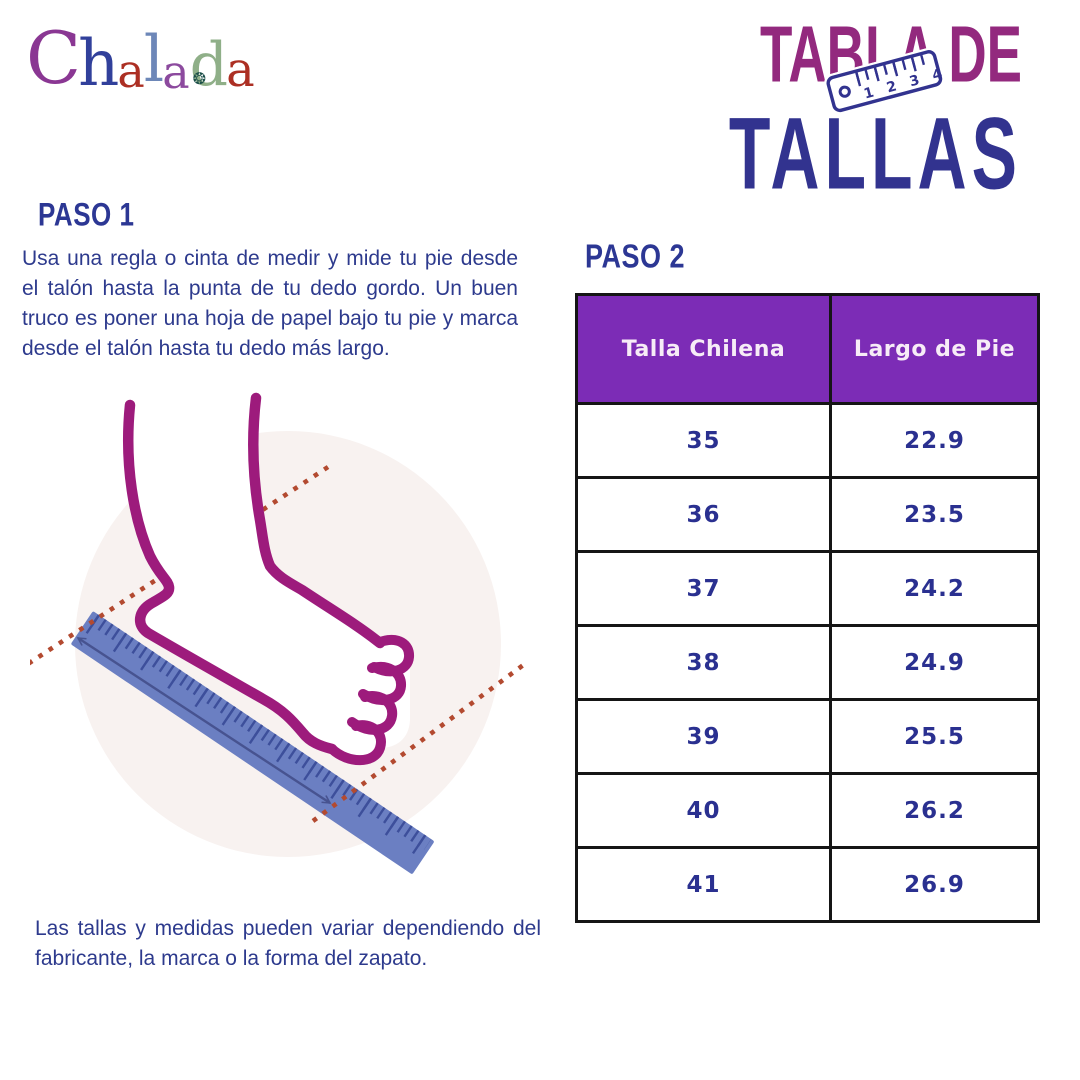 This screenshot has height=1080, width=1080. I want to click on brand-letter: l, so click(154, 60).